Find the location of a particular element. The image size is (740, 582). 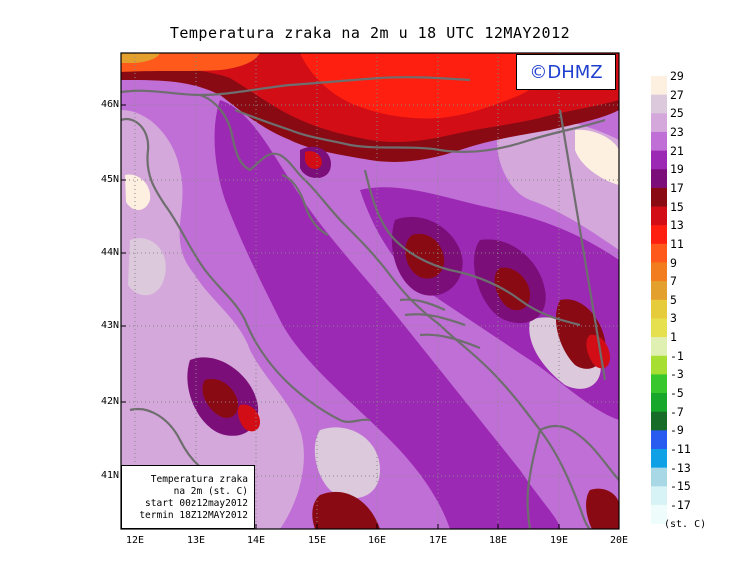

border-slovenia-croatia is located at coordinates (420, 131).